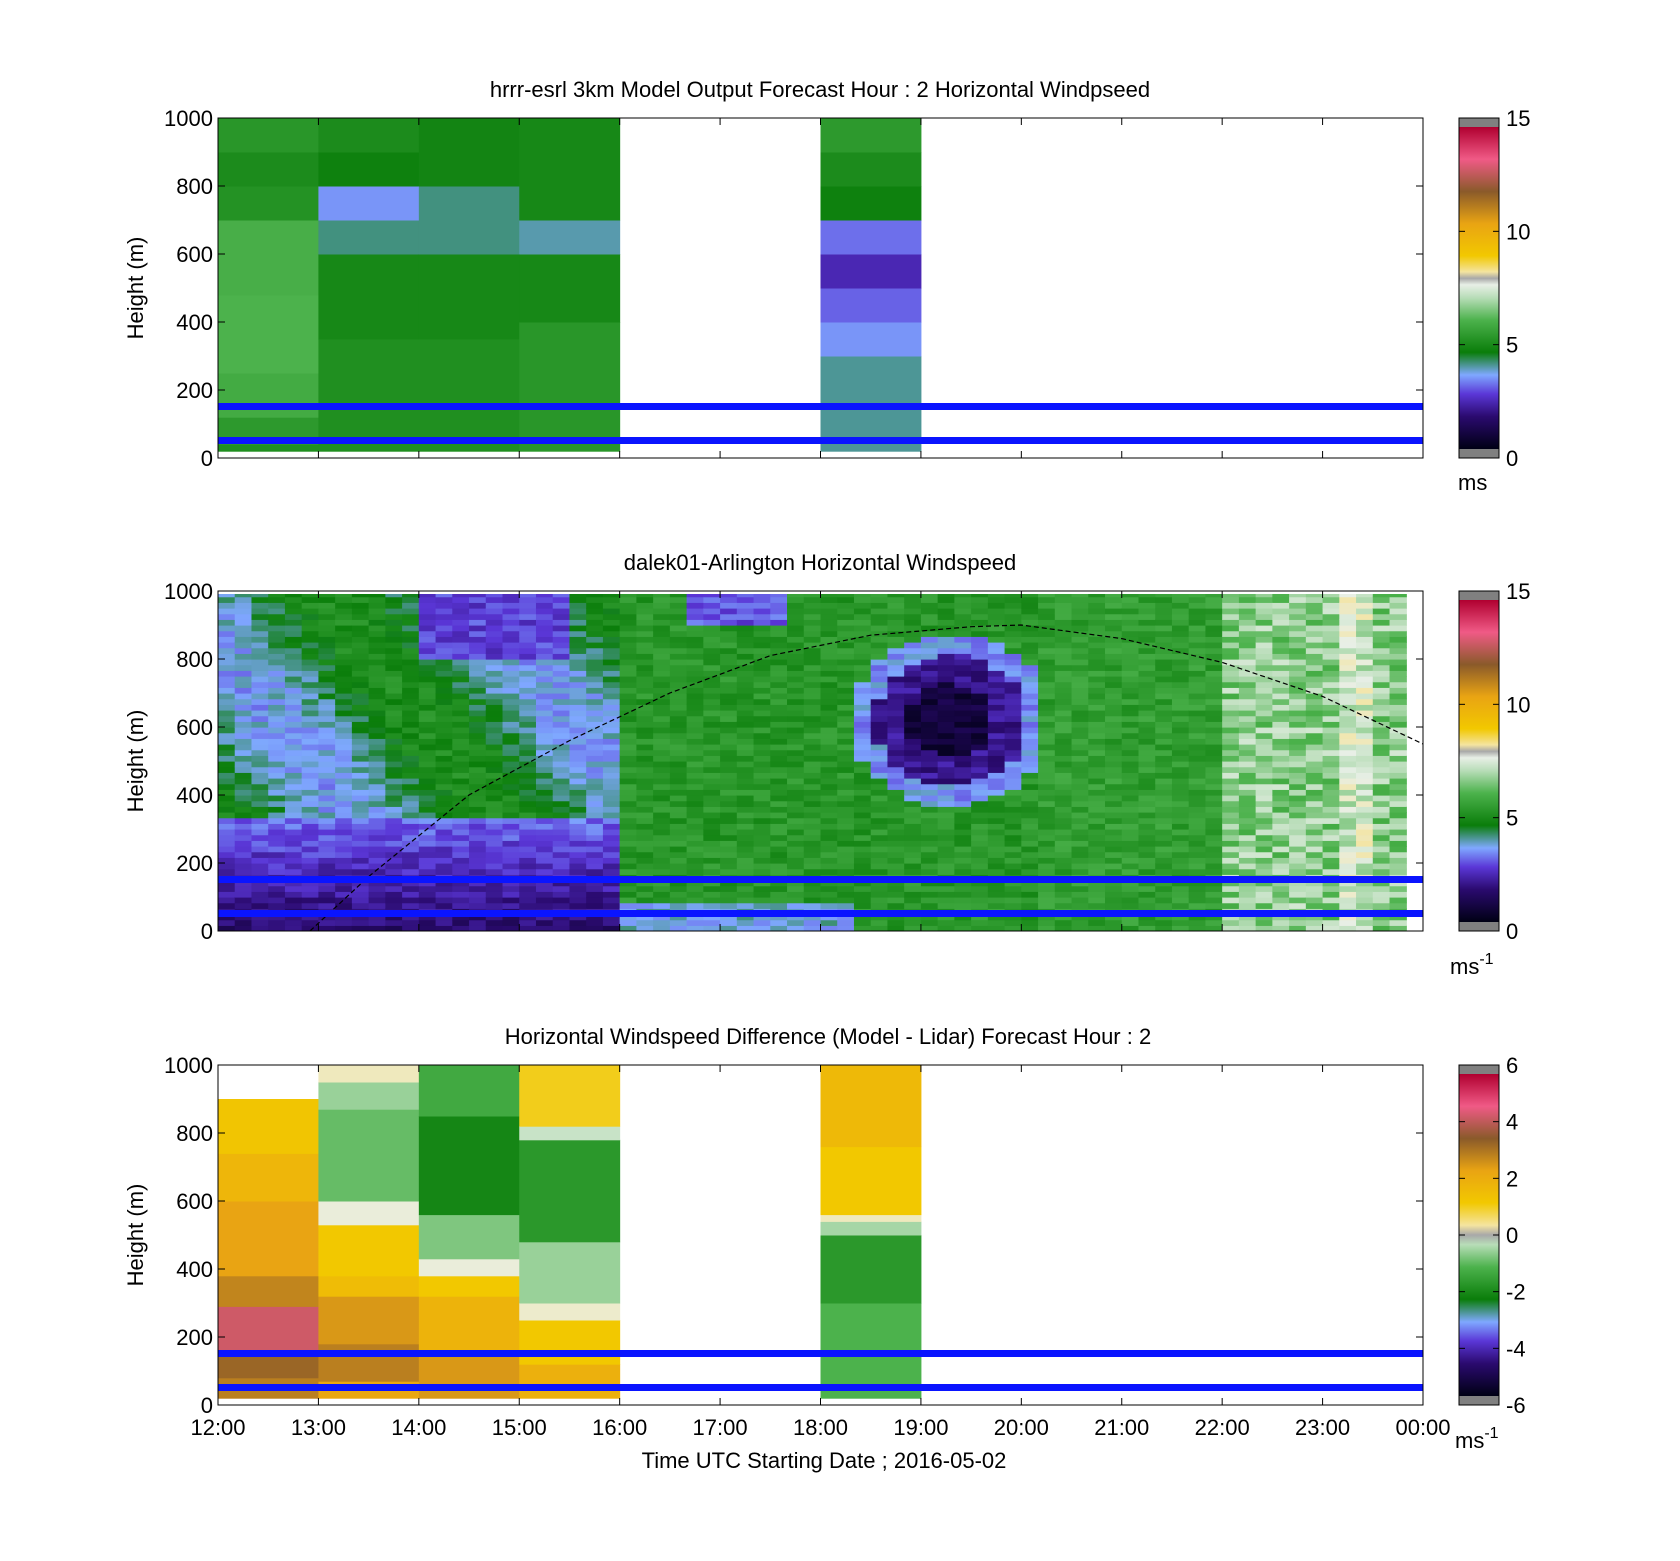 The height and width of the screenshot is (1561, 1680). What do you see at coordinates (1472, 482) in the screenshot?
I see `colorbar-unit: ms` at bounding box center [1472, 482].